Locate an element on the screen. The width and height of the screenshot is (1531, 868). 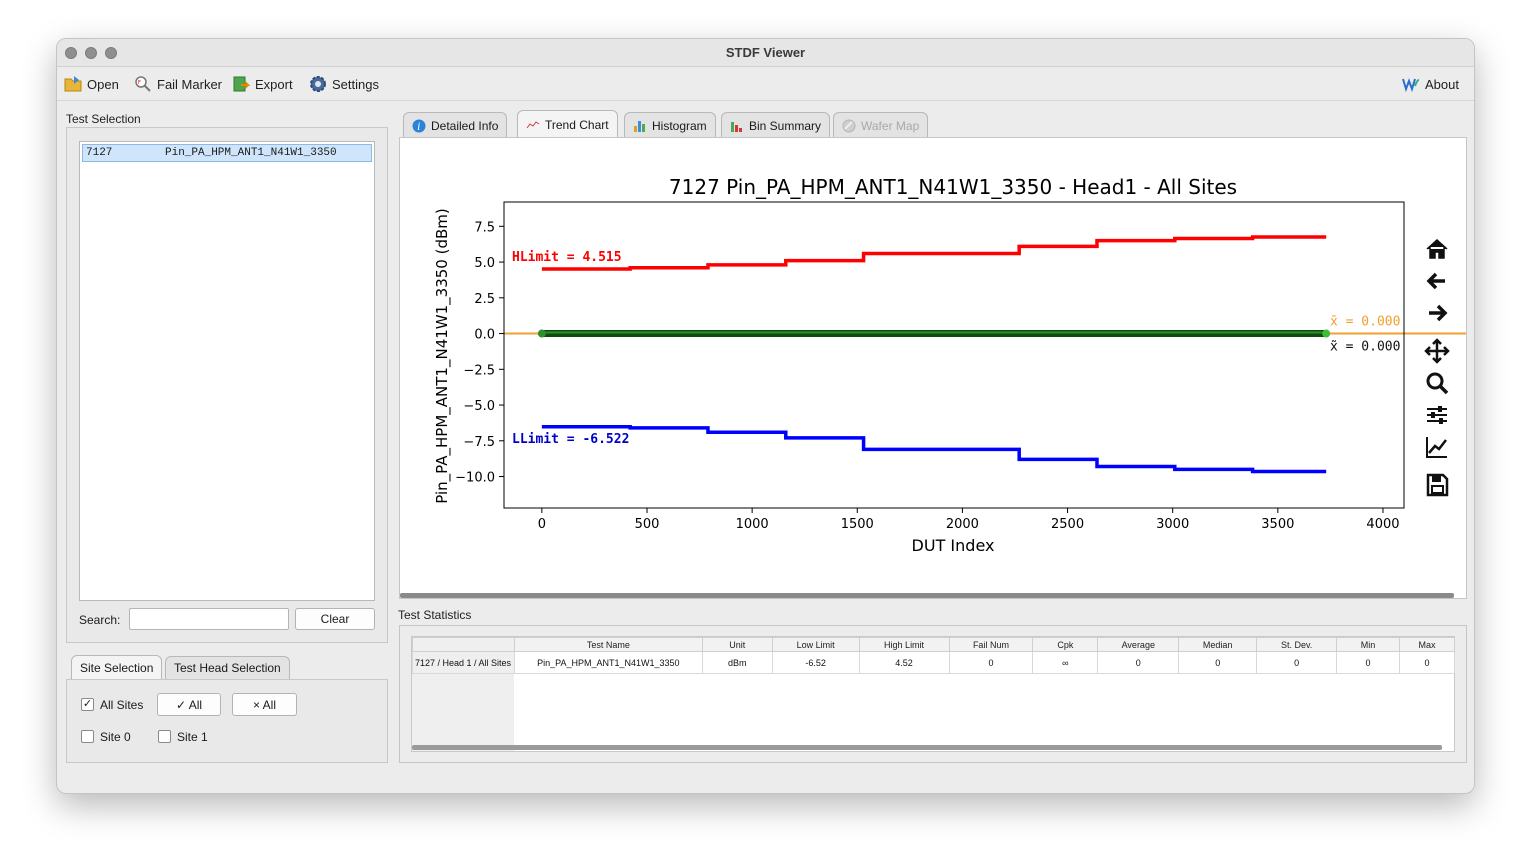
search-input is located at coordinates (209, 619).